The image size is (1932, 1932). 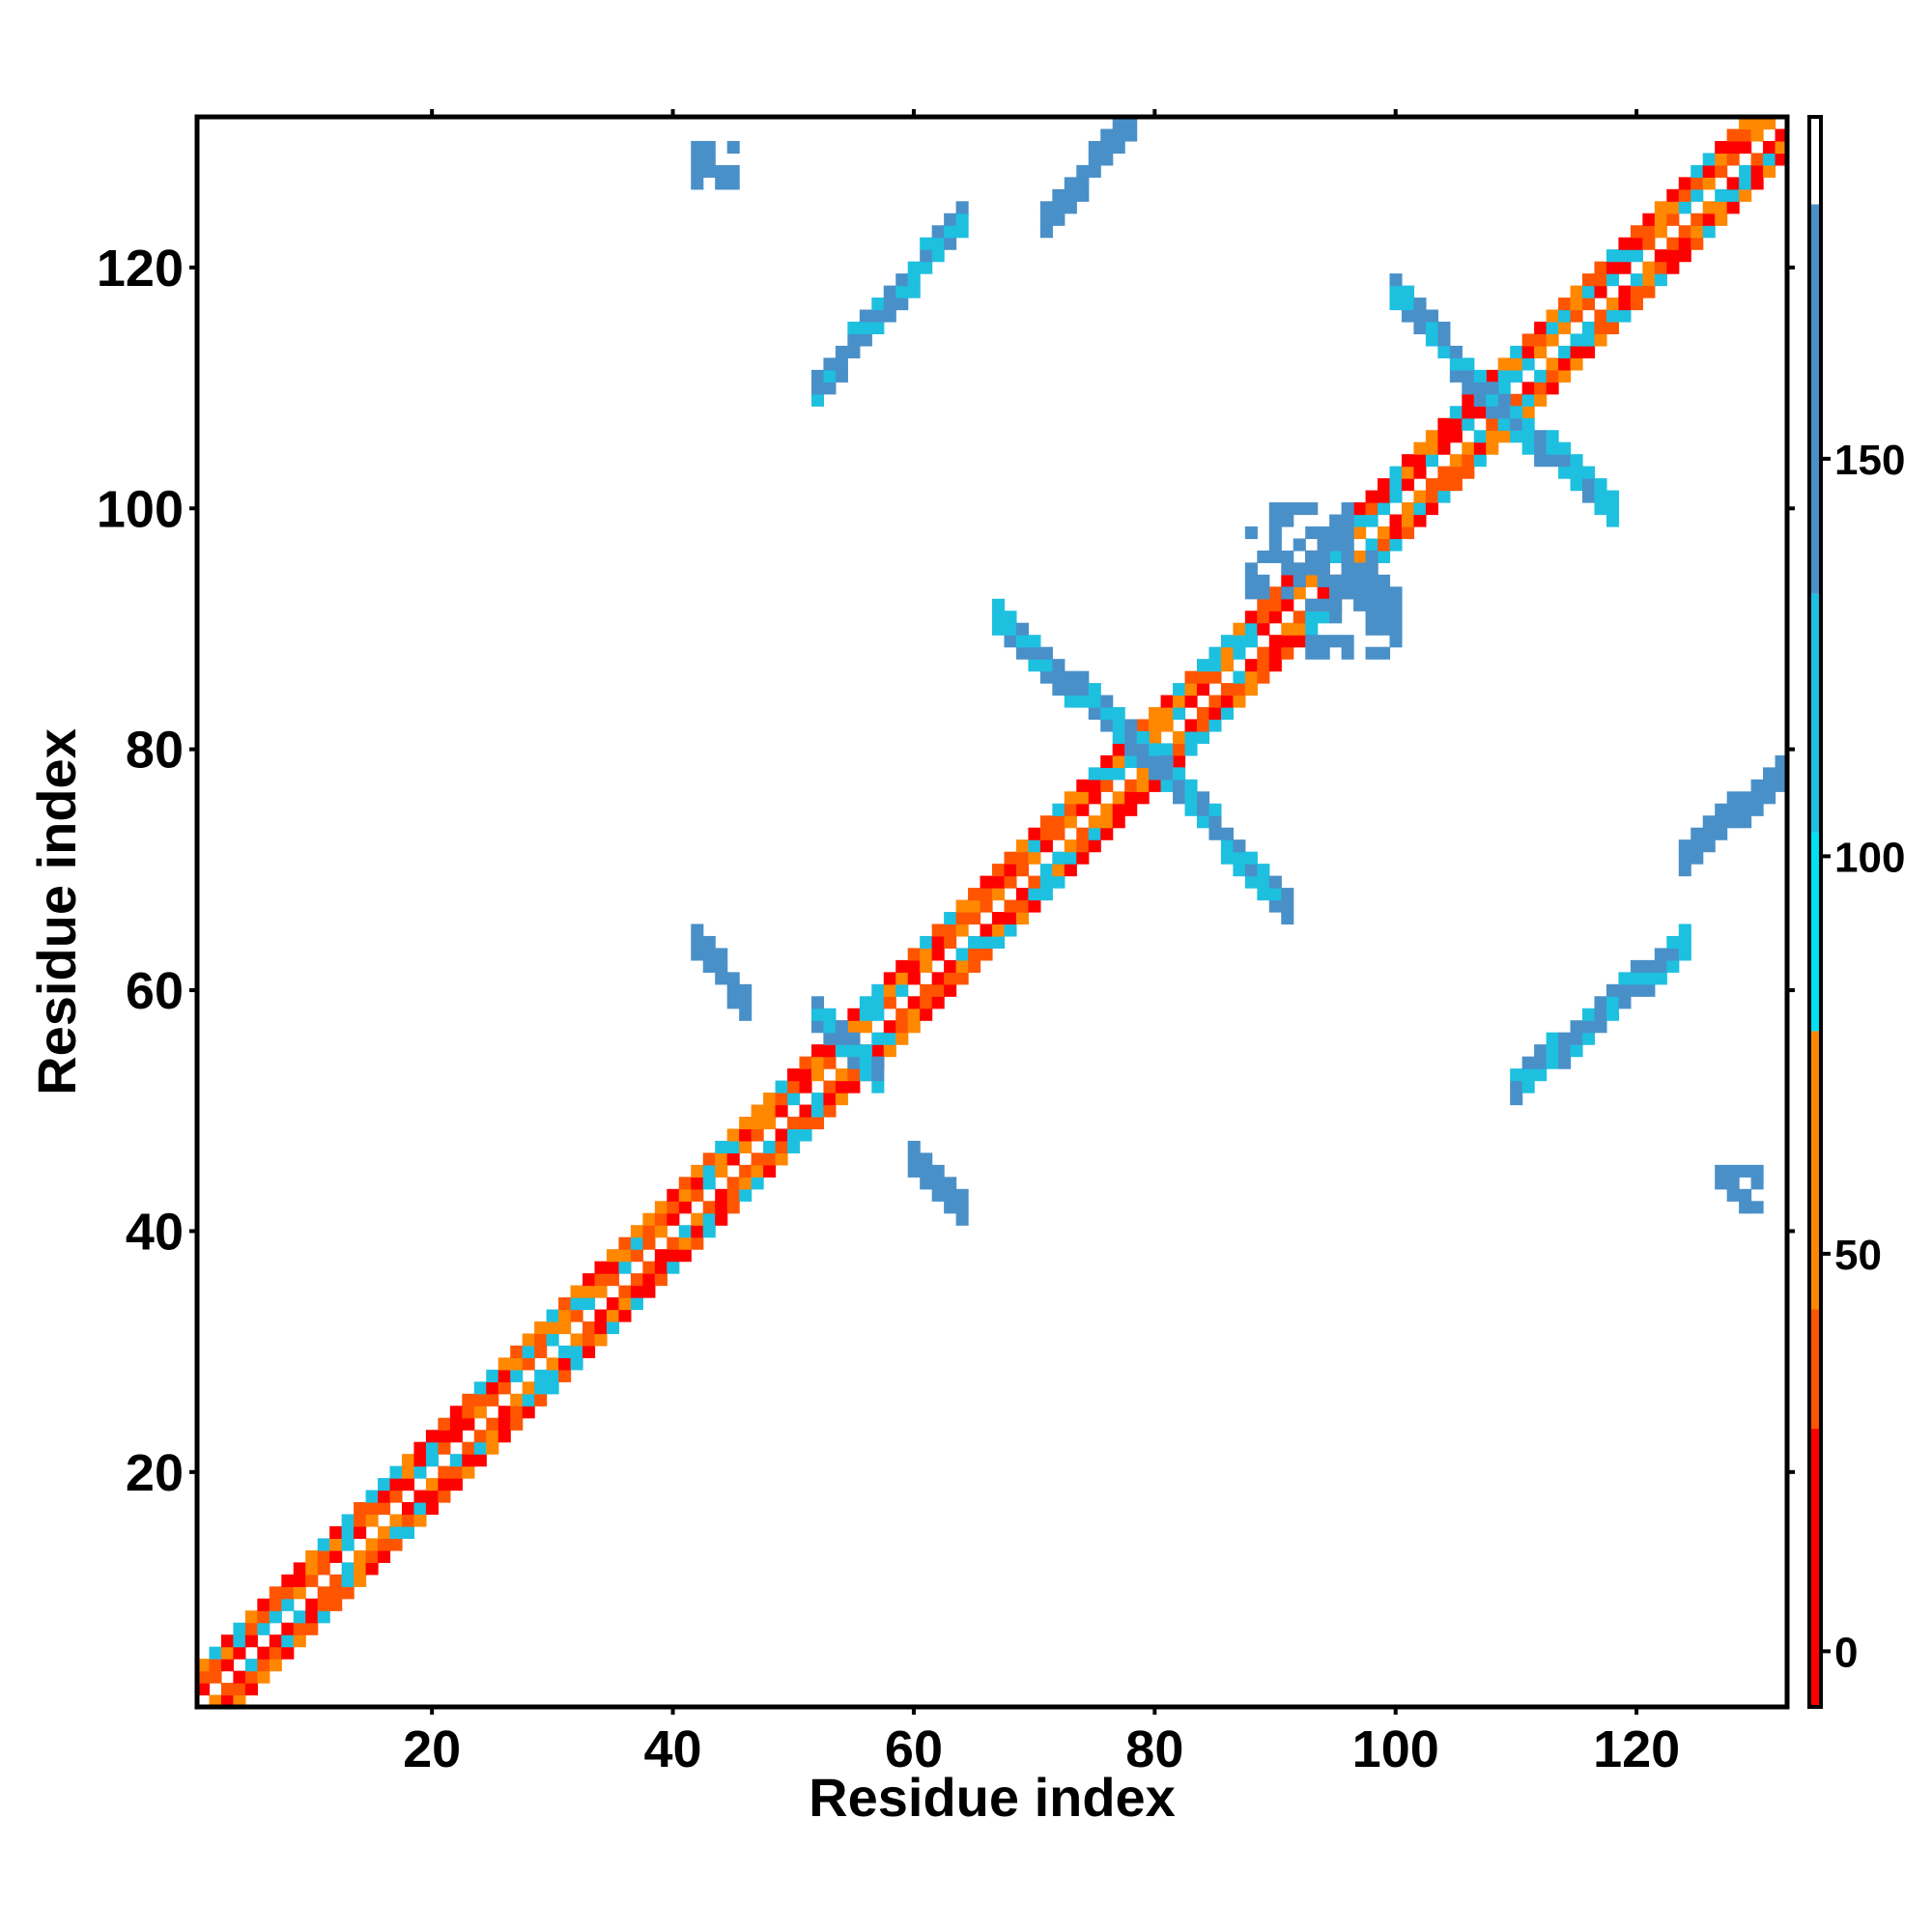 What do you see at coordinates (155, 1473) in the screenshot?
I see `y-tick-label: 20` at bounding box center [155, 1473].